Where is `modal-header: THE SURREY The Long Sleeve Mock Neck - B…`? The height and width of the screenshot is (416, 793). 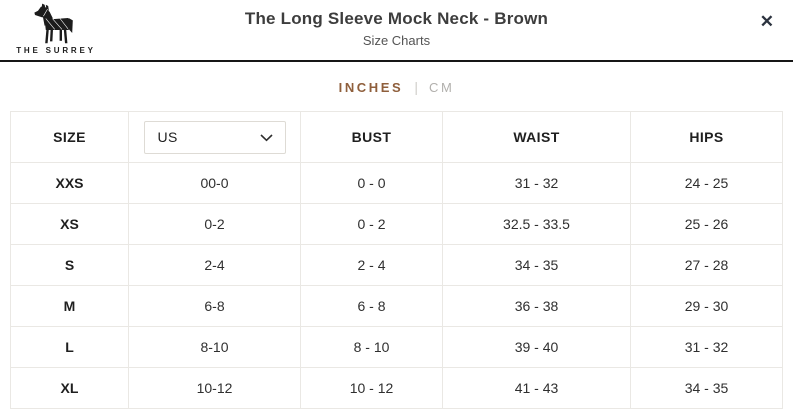
modal-header: THE SURREY The Long Sleeve Mock Neck - B… is located at coordinates (396, 31).